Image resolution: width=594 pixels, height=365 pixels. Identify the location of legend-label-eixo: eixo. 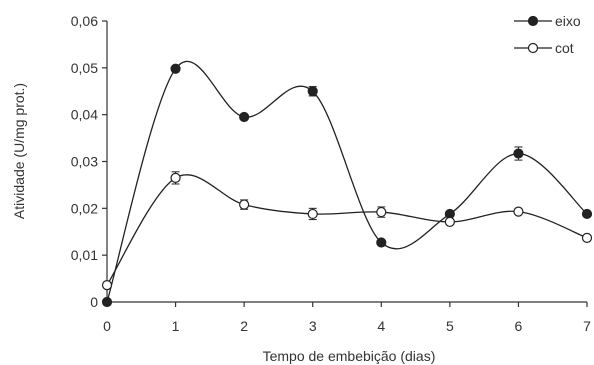
(568, 21).